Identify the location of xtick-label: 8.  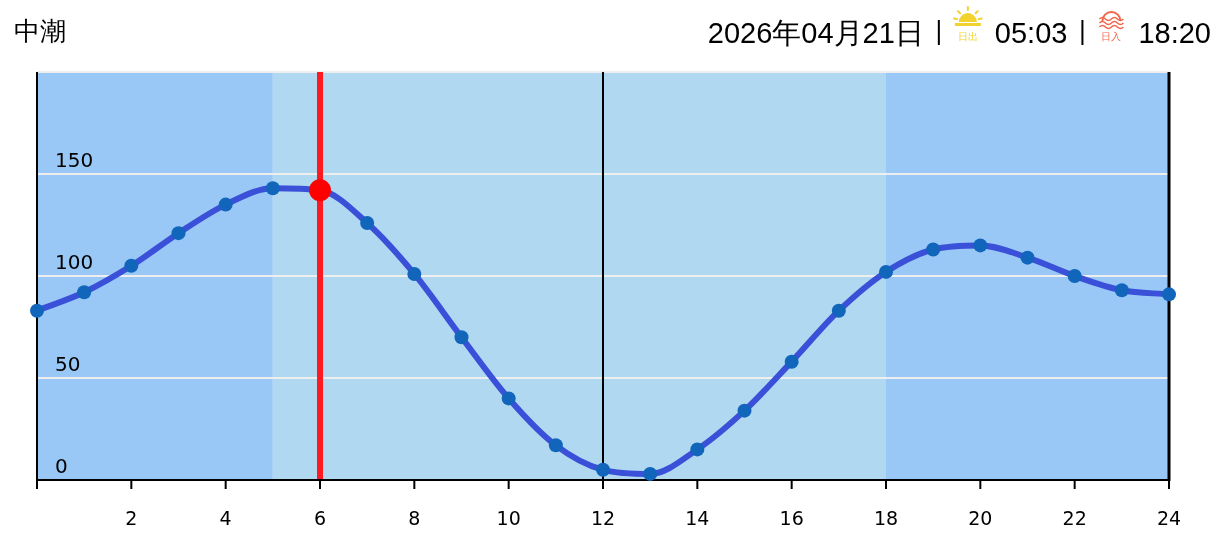
(414, 518).